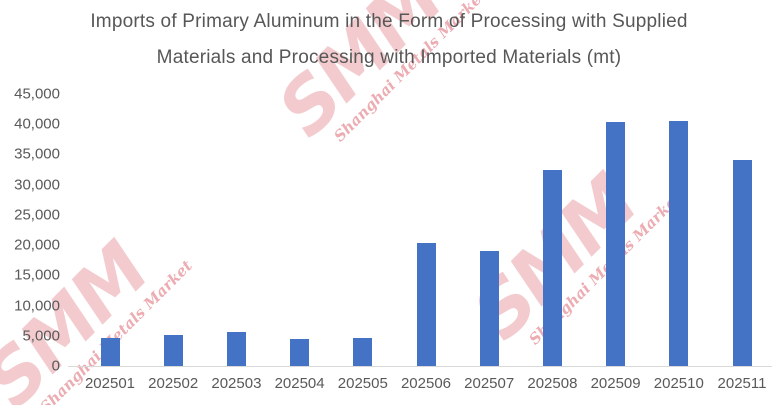  Describe the element at coordinates (615, 383) in the screenshot. I see `x-axis-tick-label-202509: 202509` at that location.